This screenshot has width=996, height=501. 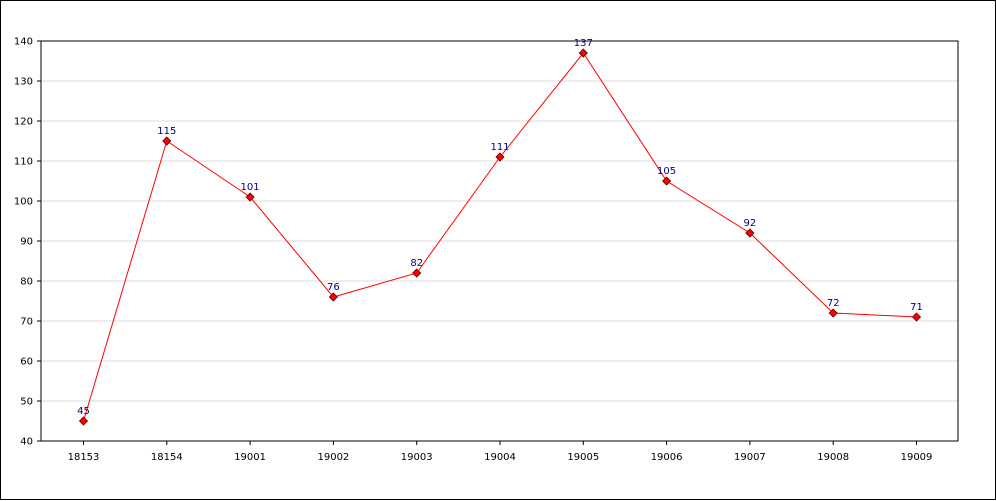 What do you see at coordinates (26, 282) in the screenshot?
I see `y-tick-label: 80` at bounding box center [26, 282].